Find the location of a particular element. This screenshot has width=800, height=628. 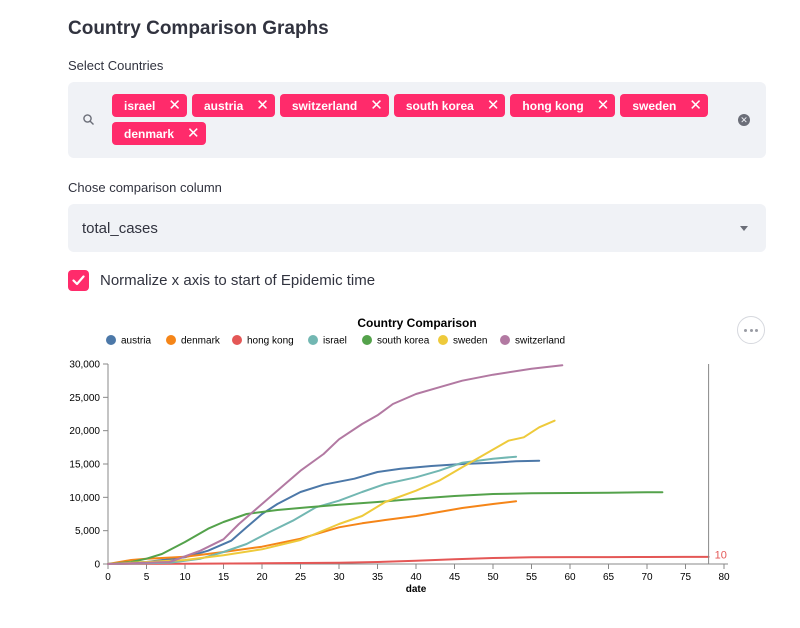

x-tick-label: 40 is located at coordinates (416, 577).